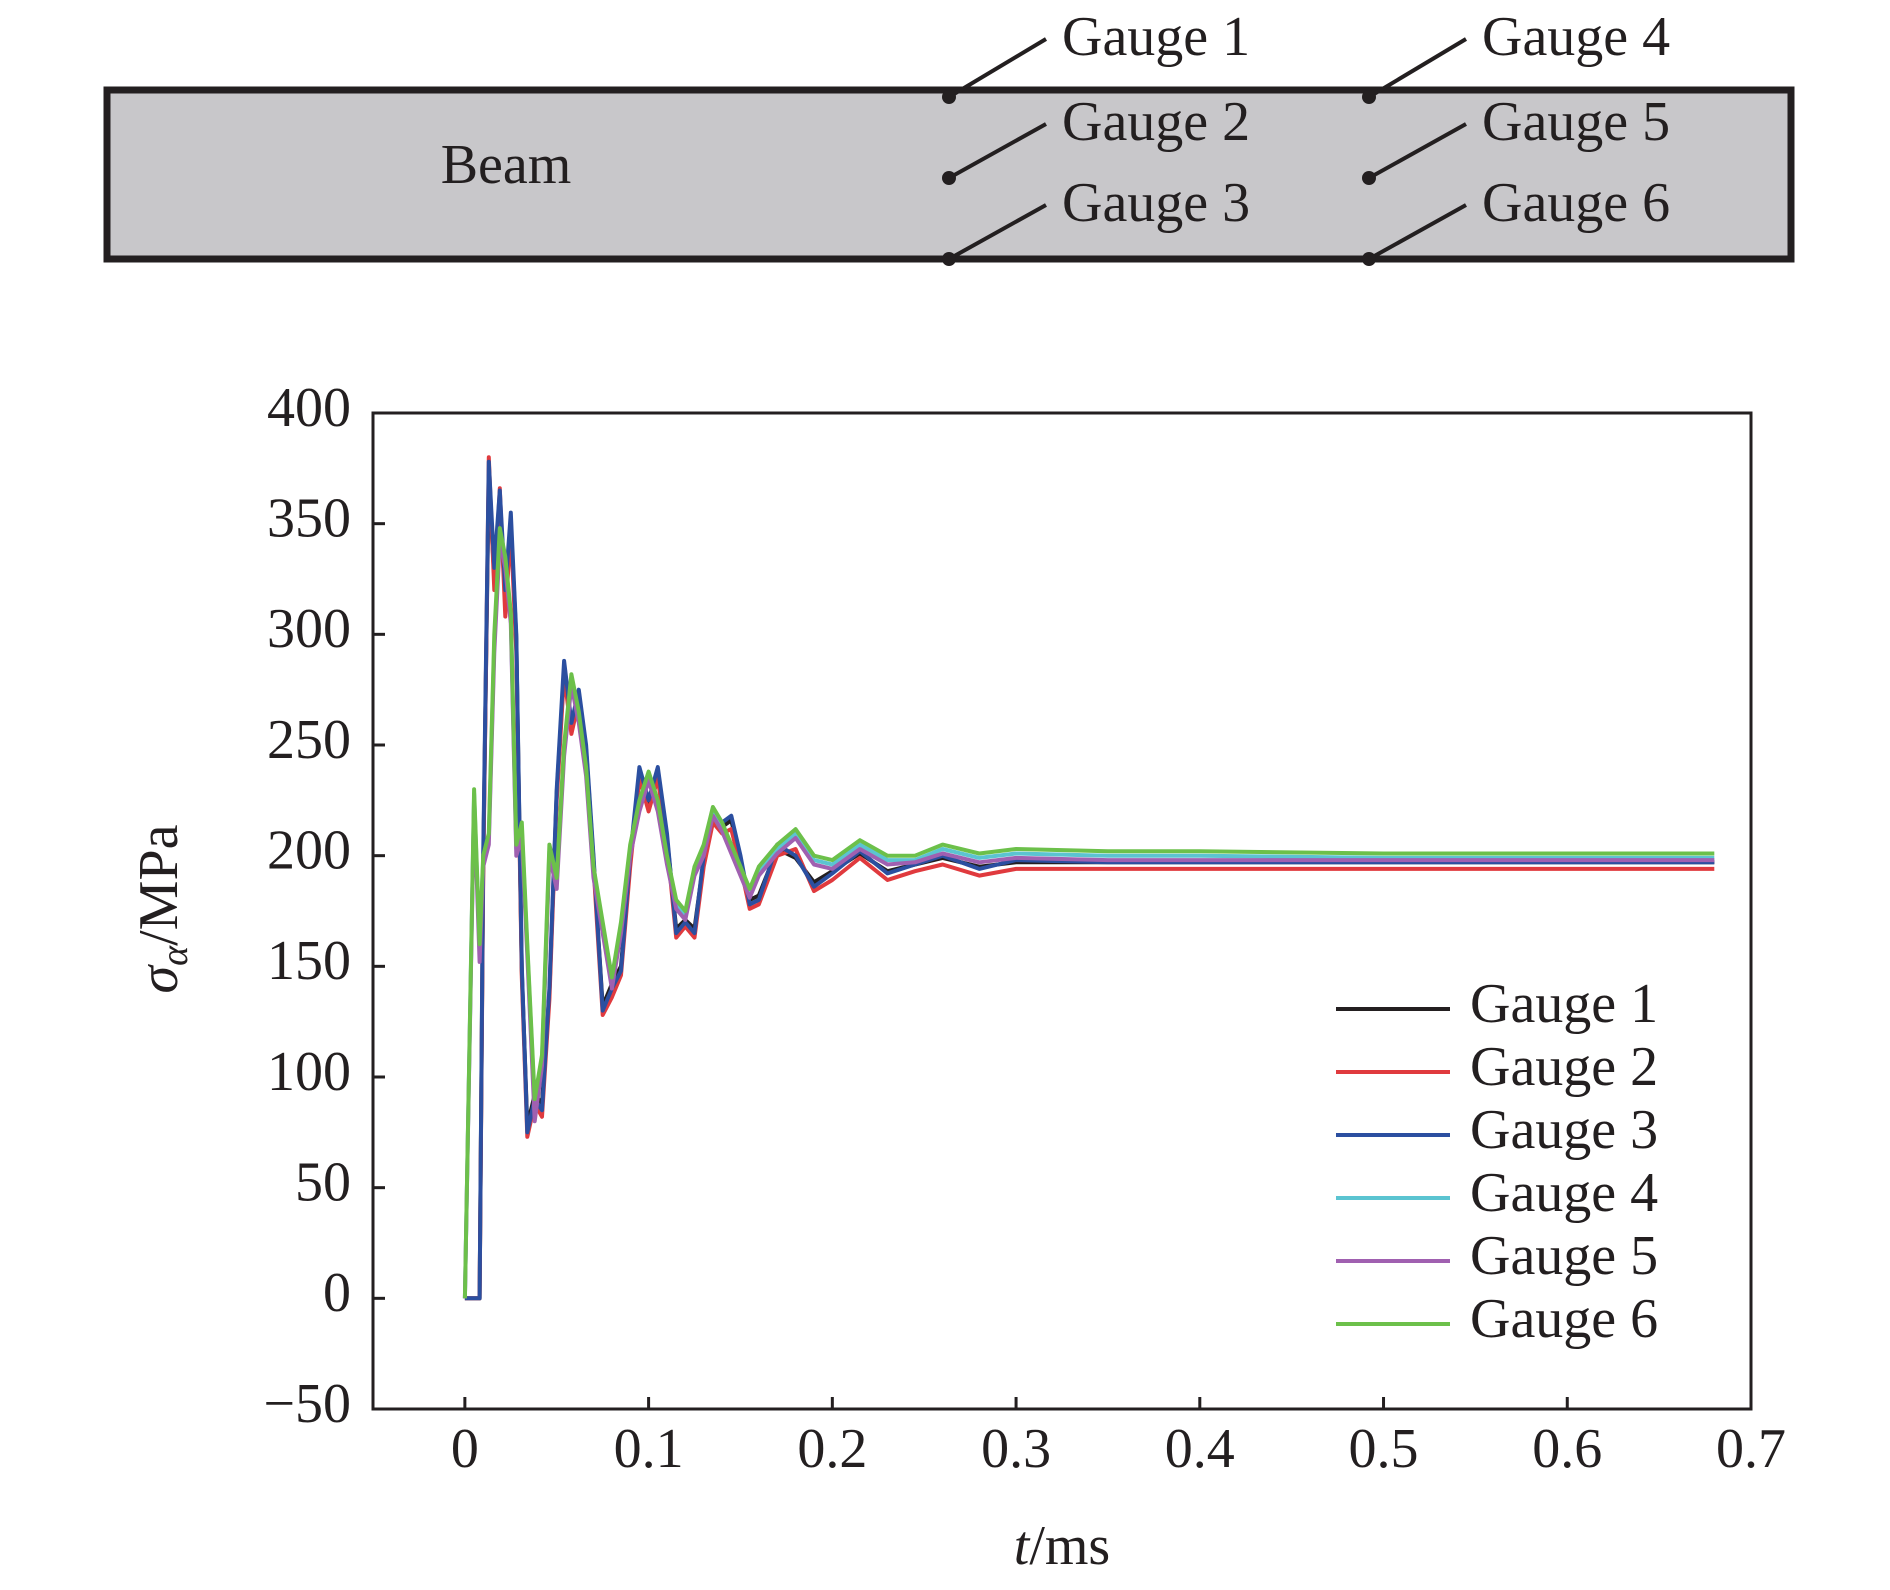 The height and width of the screenshot is (1590, 1890). Describe the element at coordinates (309, 851) in the screenshot. I see `y-tick-label: 200` at that location.